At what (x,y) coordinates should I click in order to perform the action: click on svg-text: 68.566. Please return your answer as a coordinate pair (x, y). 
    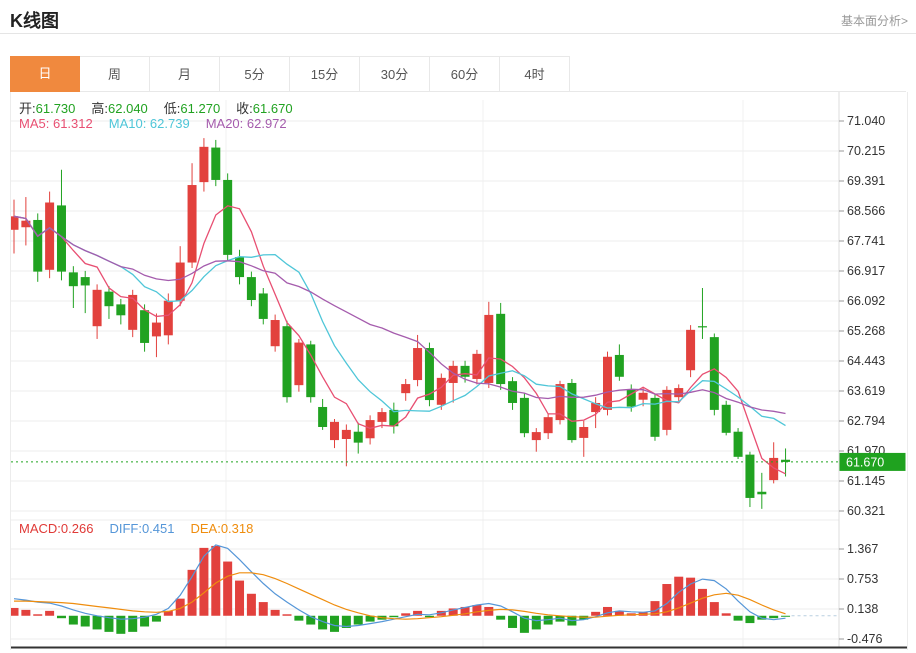
    Looking at the image, I should click on (866, 211).